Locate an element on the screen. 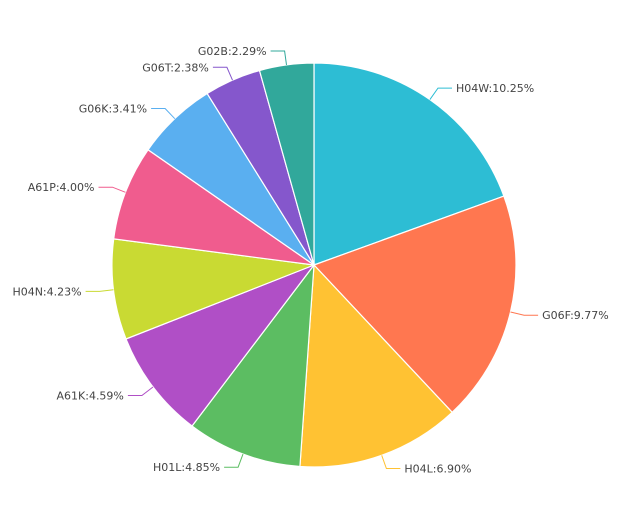 This screenshot has width=633, height=520. leader-line-a61k is located at coordinates (140, 391).